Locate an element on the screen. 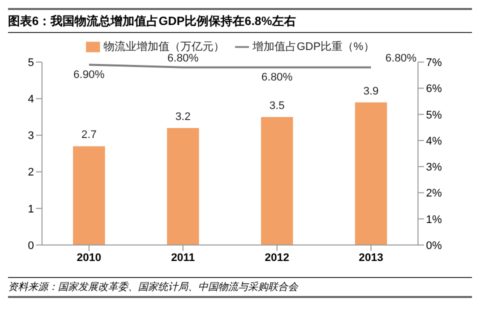 This screenshot has height=313, width=480. legend-label: 增加值占GDP比重（%） is located at coordinates (313, 47).